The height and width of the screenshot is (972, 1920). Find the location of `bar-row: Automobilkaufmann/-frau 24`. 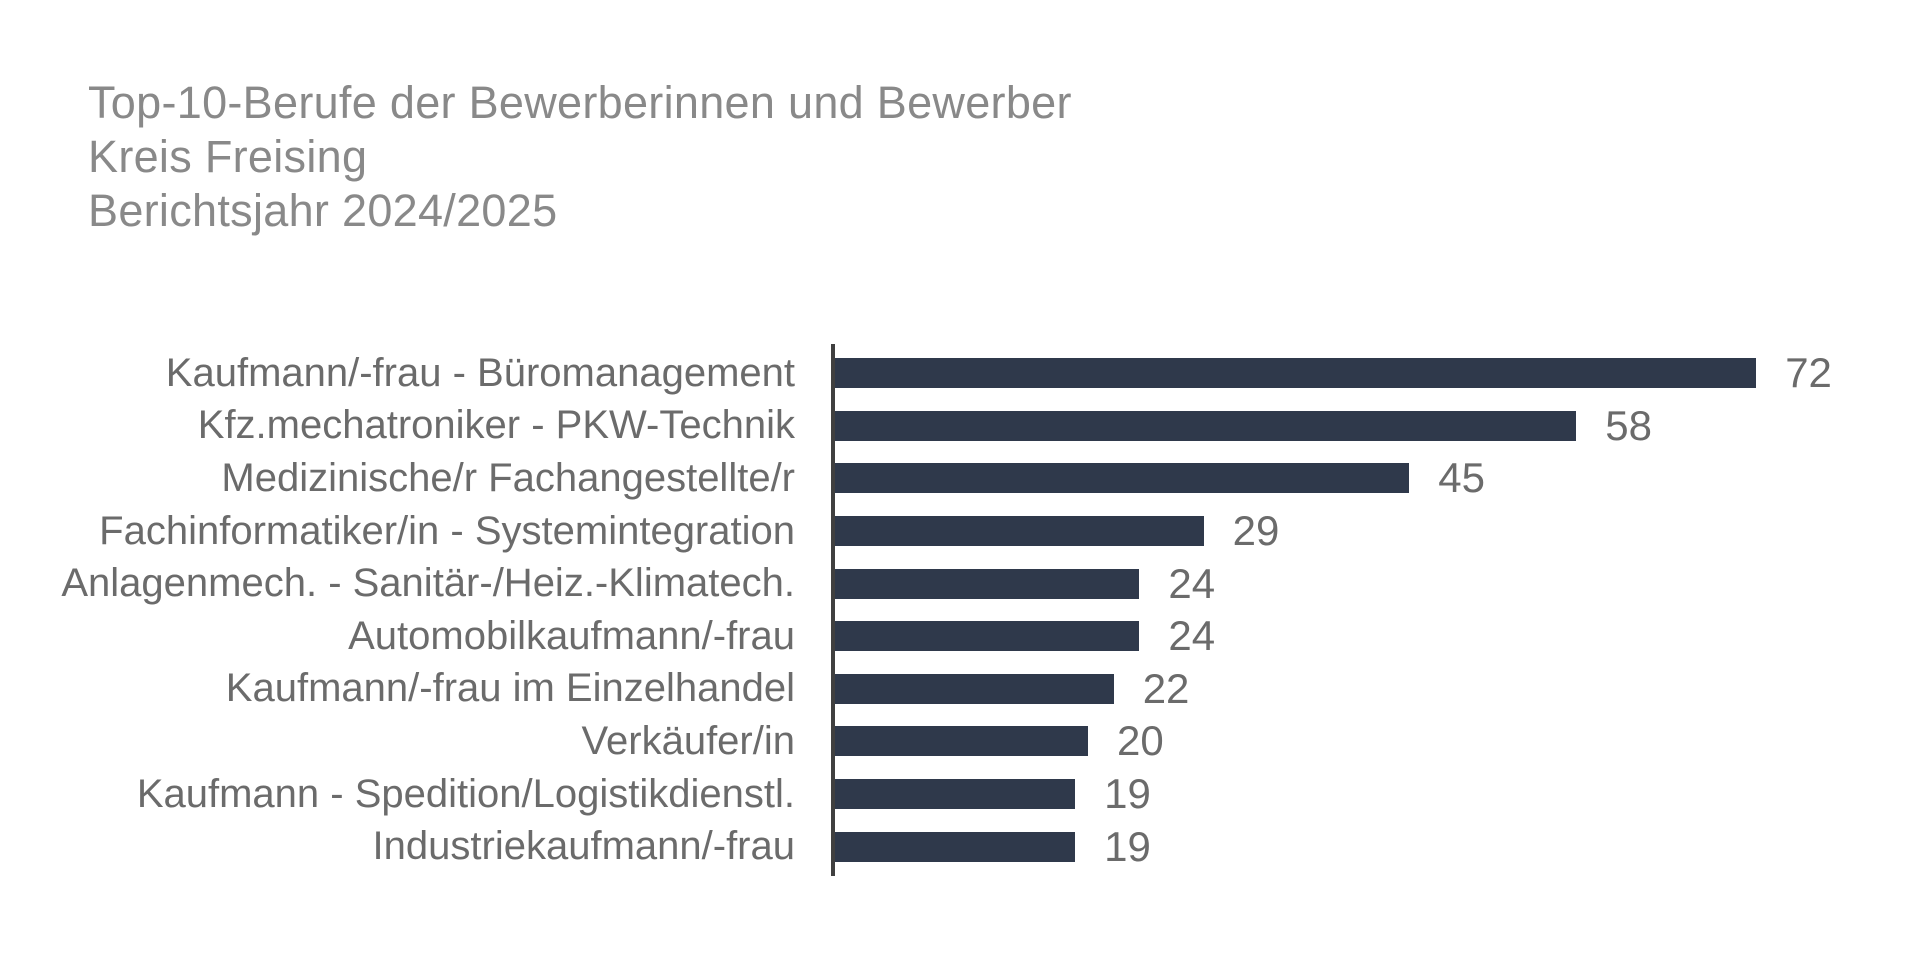

bar-row: Automobilkaufmann/-frau 24 is located at coordinates (960, 636).